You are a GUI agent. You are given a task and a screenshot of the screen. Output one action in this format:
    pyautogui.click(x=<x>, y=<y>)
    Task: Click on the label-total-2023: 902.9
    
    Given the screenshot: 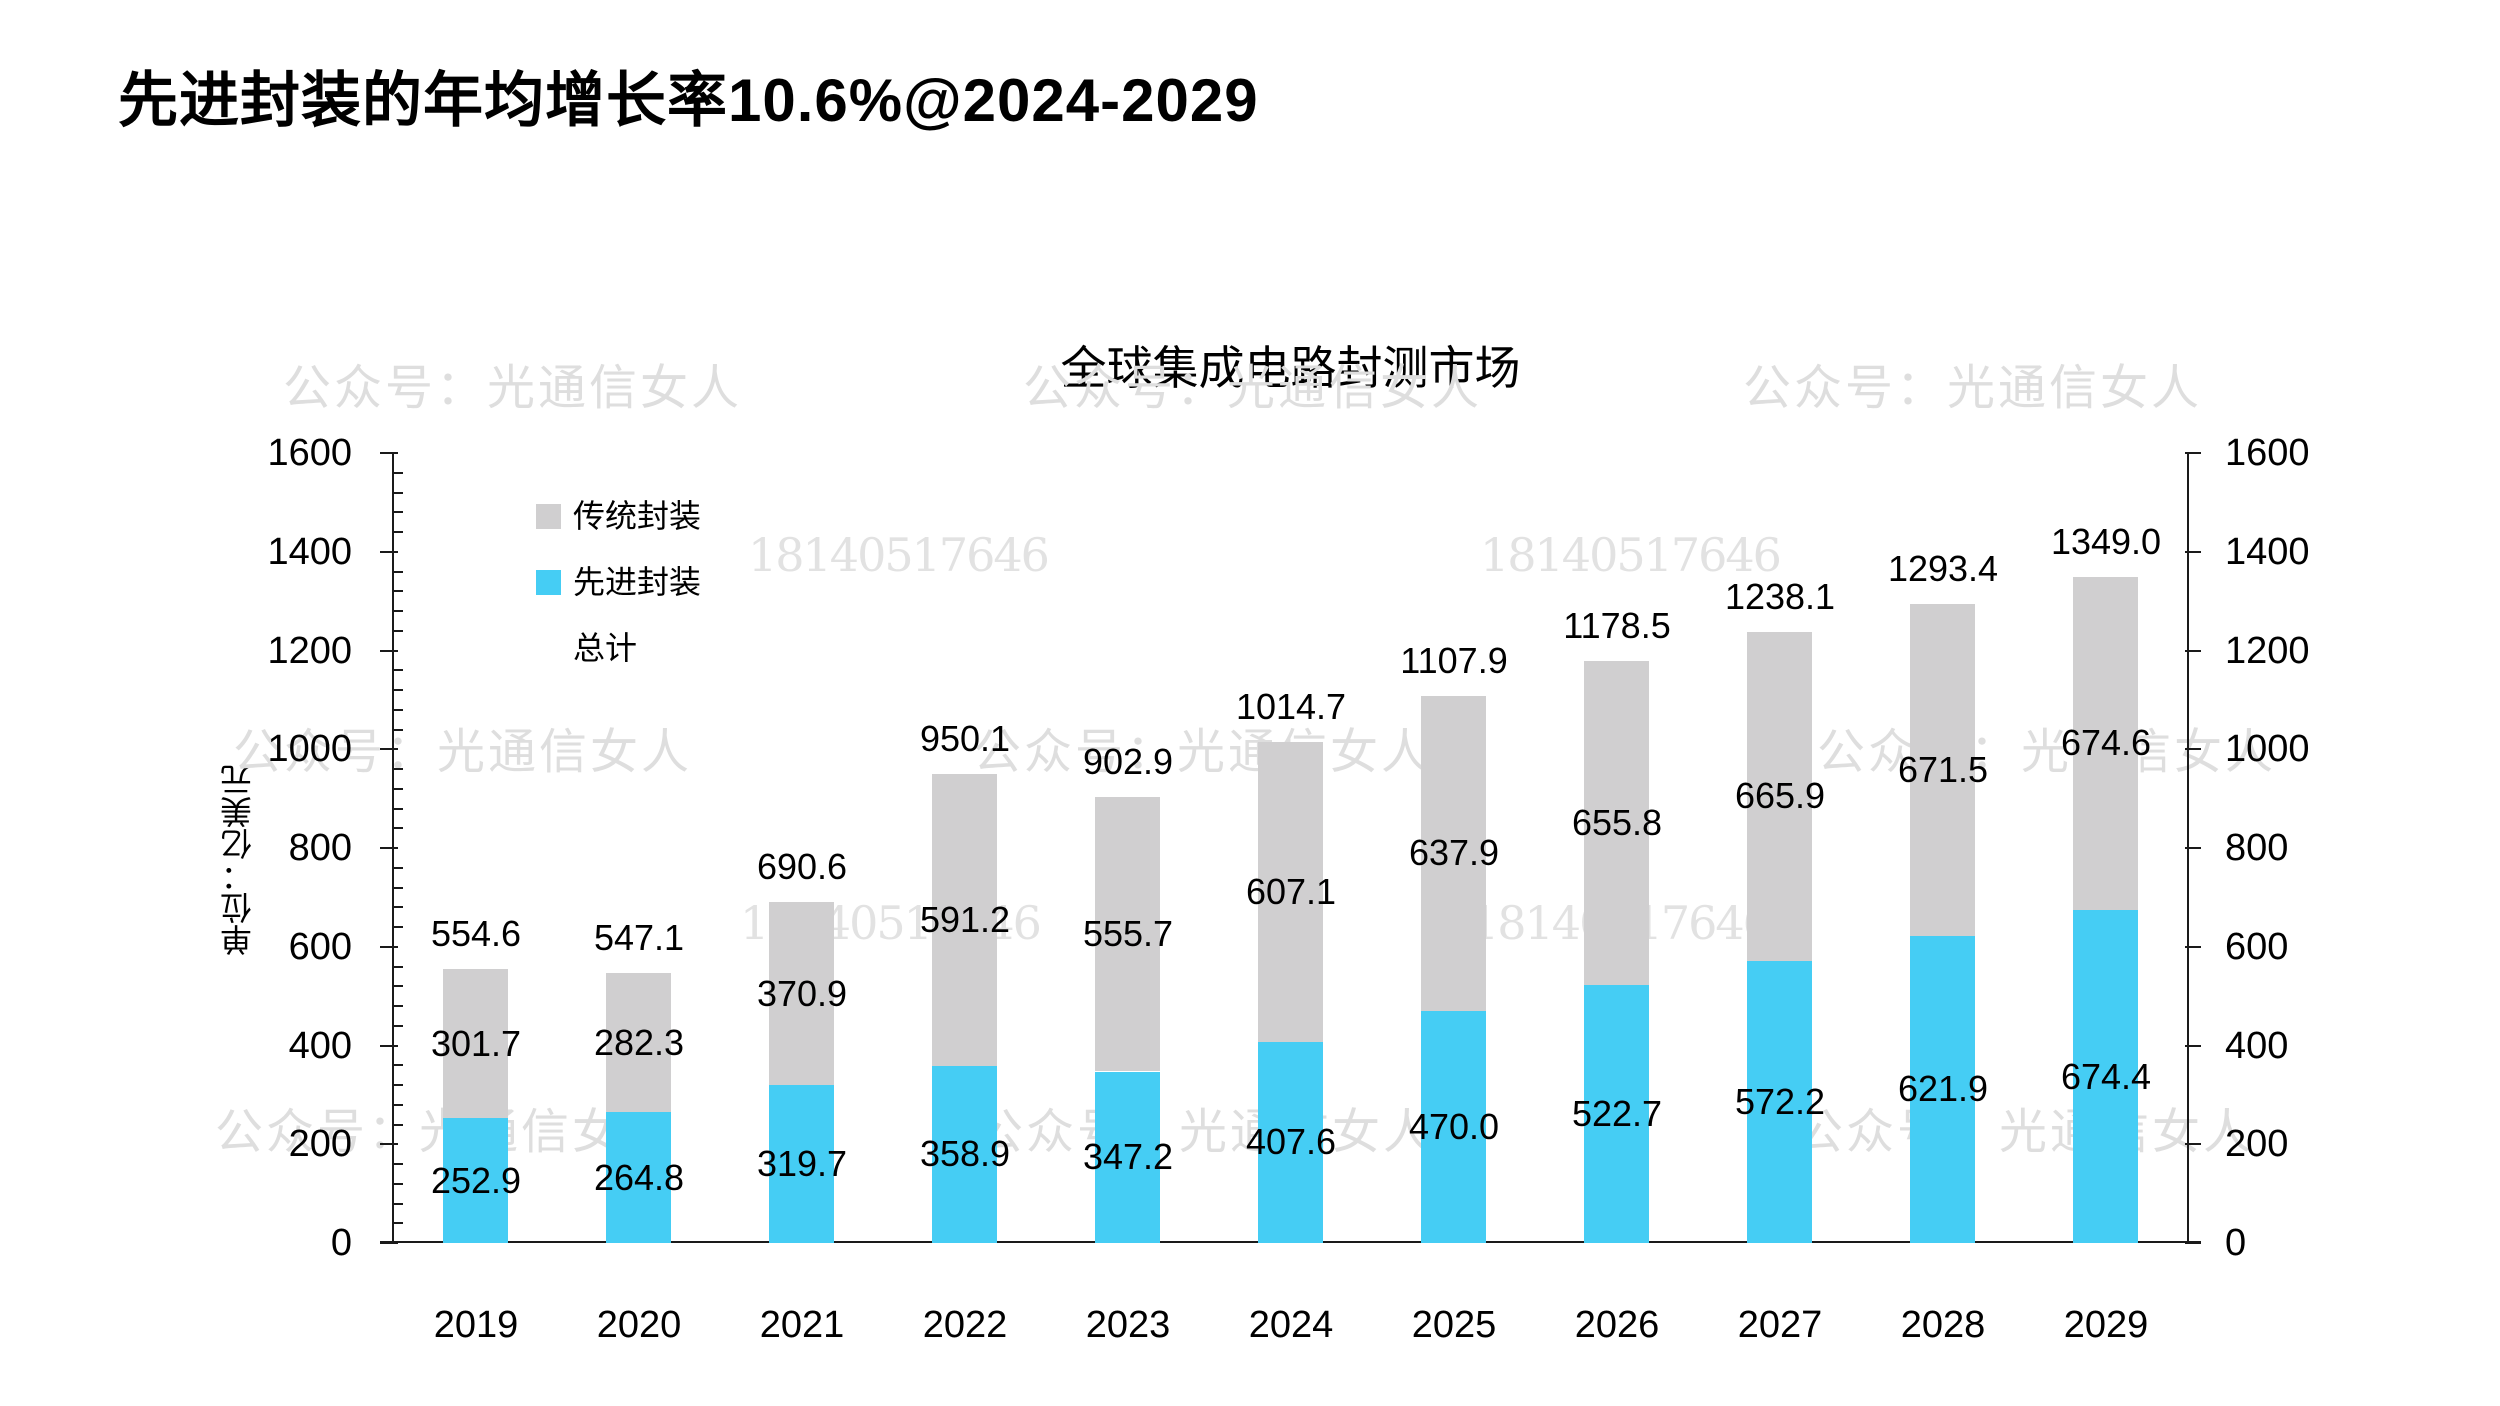 What is the action you would take?
    pyautogui.click(x=1128, y=761)
    